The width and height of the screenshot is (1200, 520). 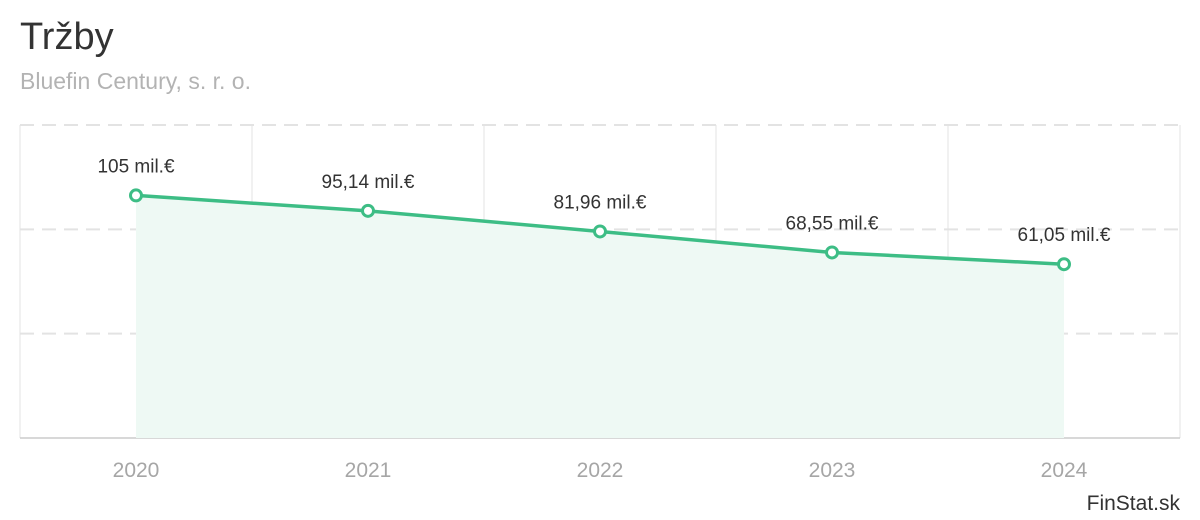 I want to click on x-tick-label-2022: 2022, so click(x=600, y=470).